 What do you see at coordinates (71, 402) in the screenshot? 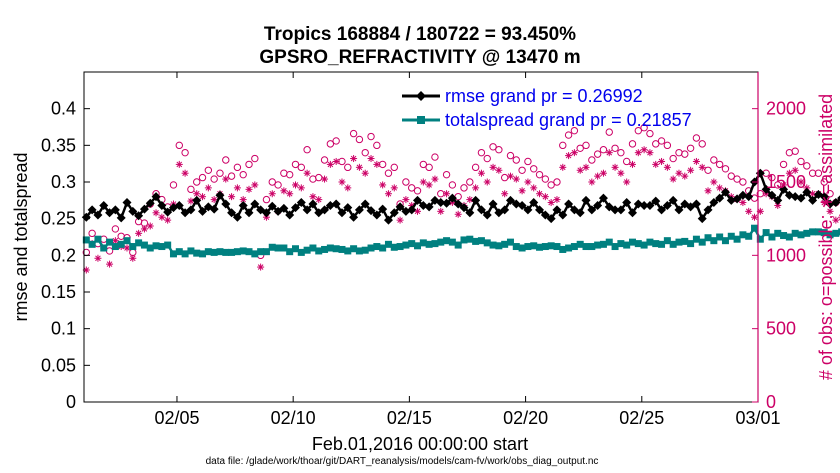
I see `left-y-tick-label: 0` at bounding box center [71, 402].